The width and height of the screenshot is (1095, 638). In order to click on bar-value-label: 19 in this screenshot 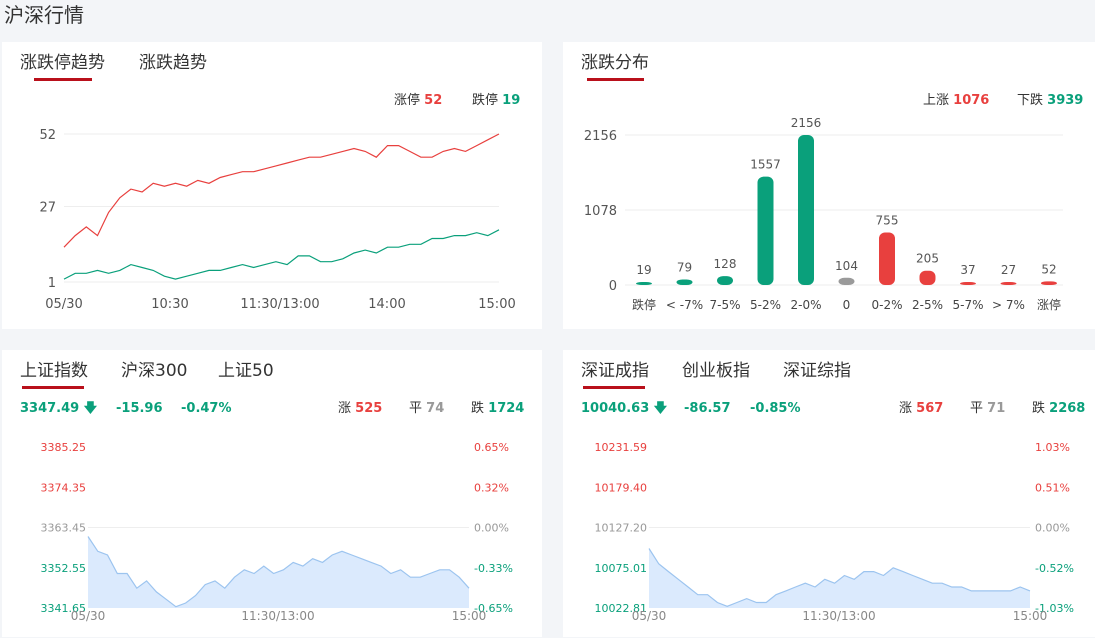, I will do `click(643, 270)`.